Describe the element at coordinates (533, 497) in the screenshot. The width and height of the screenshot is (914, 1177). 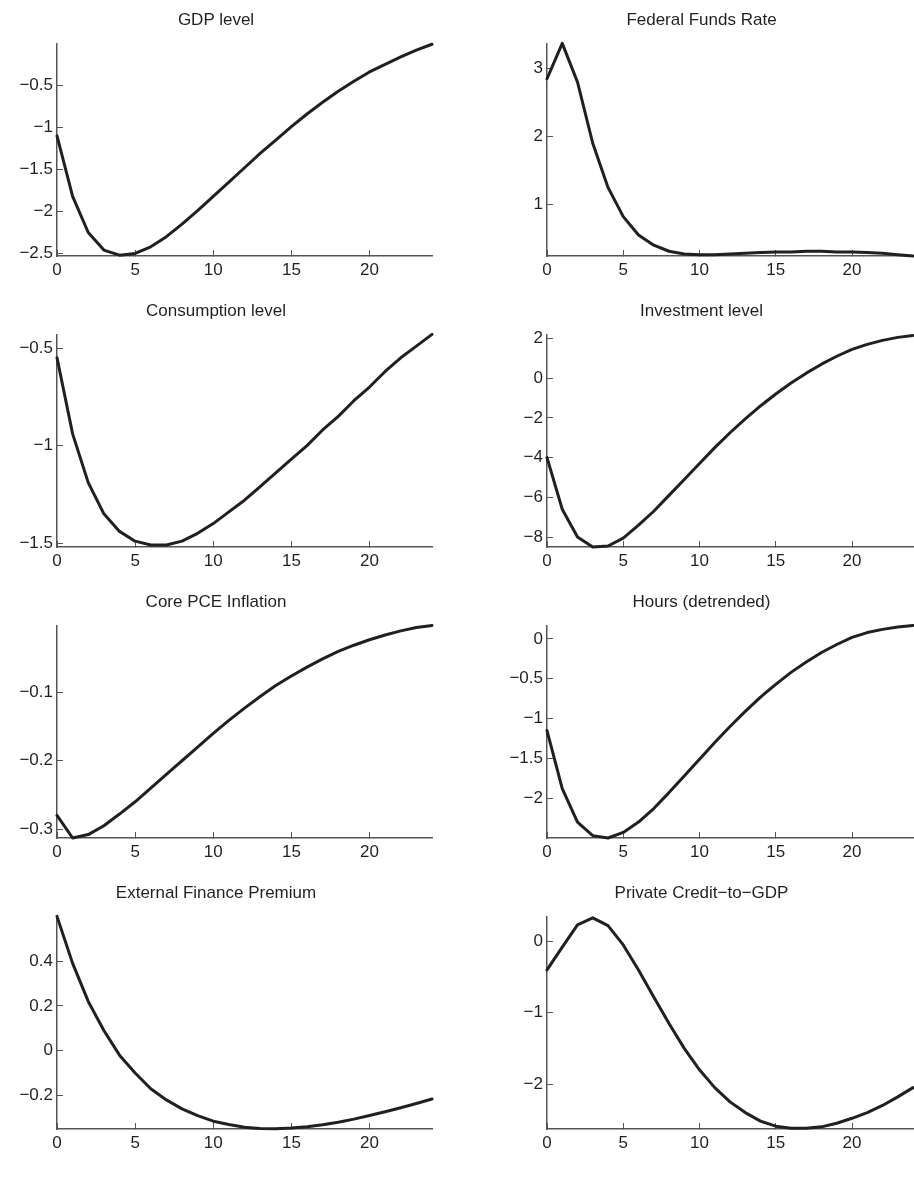
I see `y-tick-label: −6` at that location.